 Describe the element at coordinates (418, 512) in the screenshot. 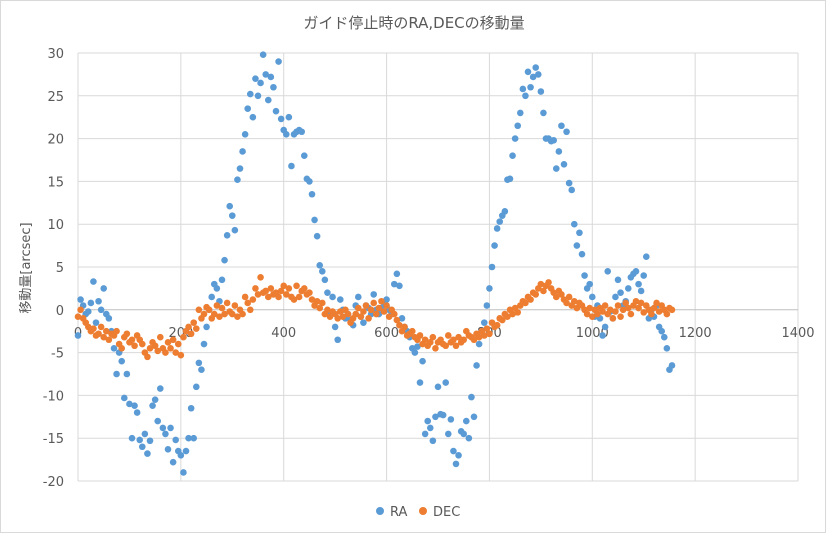

I see `legend: RA DEC` at that location.